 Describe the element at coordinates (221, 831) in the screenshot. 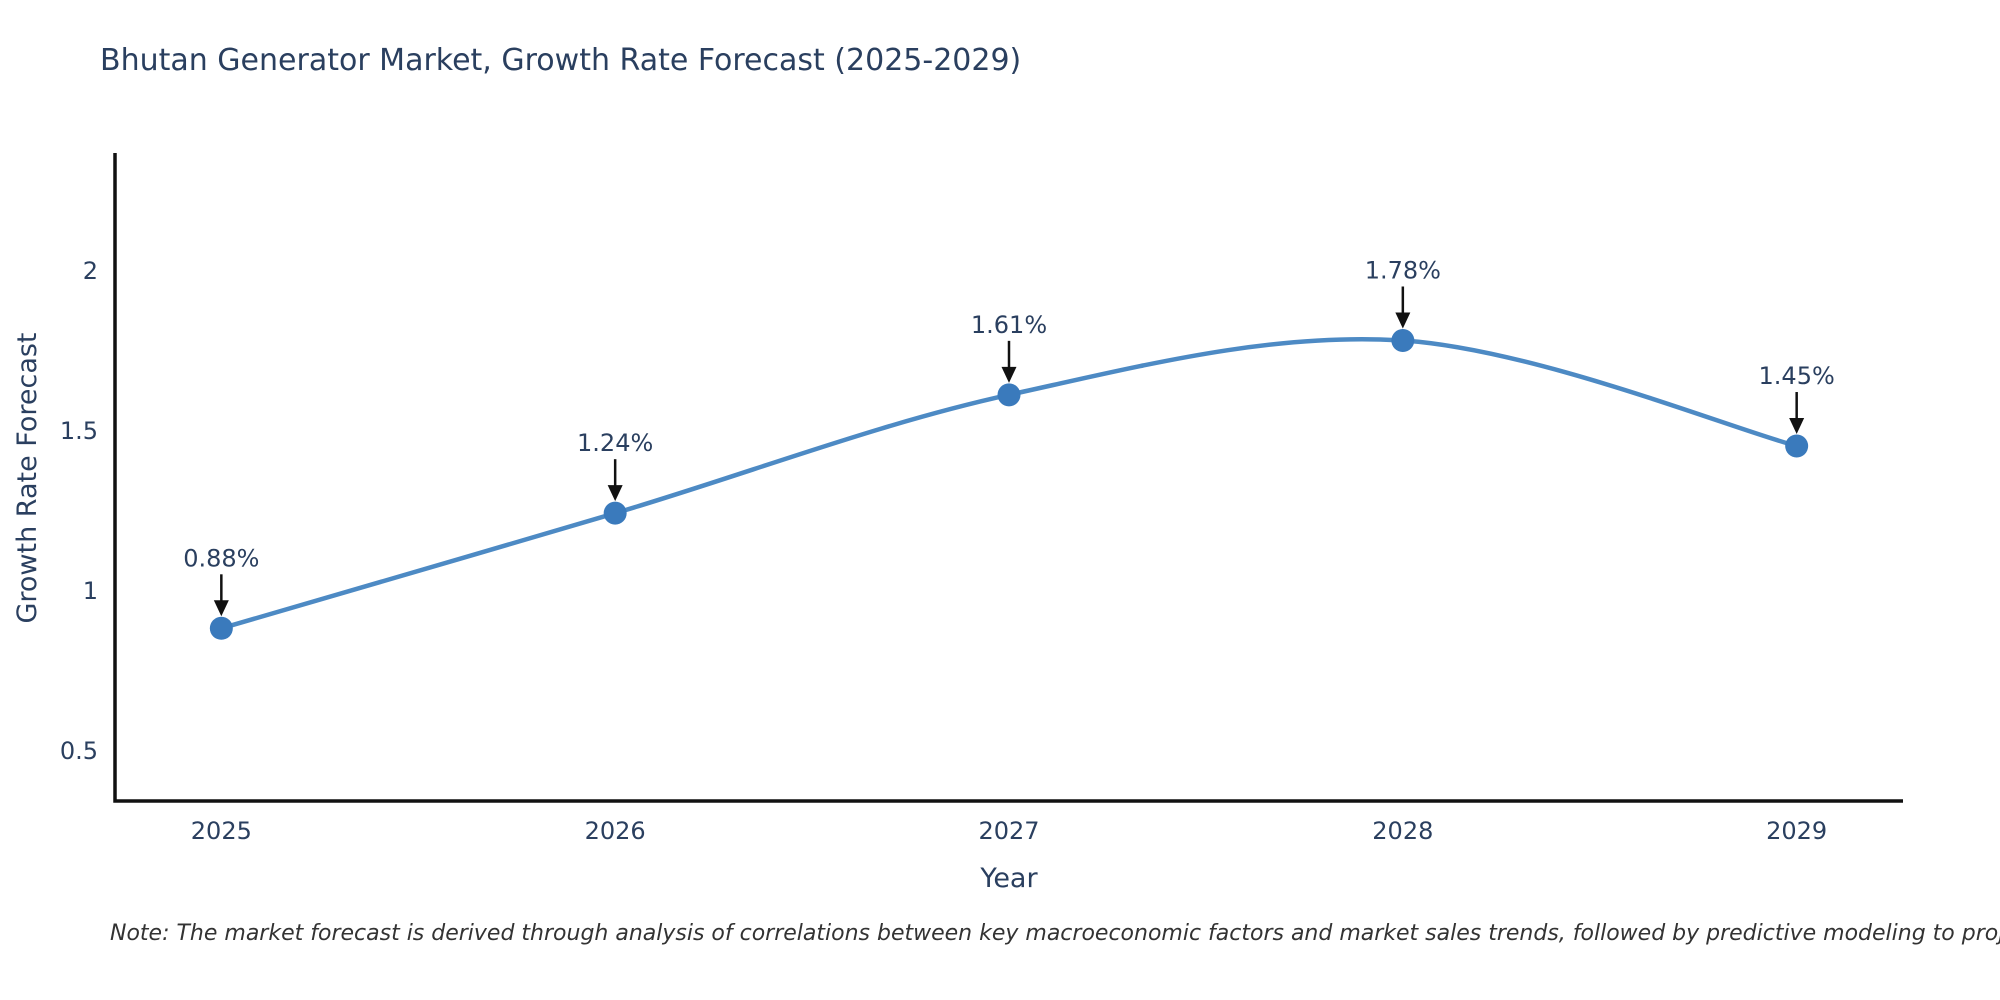

I see `x-tick-label: 2025` at that location.